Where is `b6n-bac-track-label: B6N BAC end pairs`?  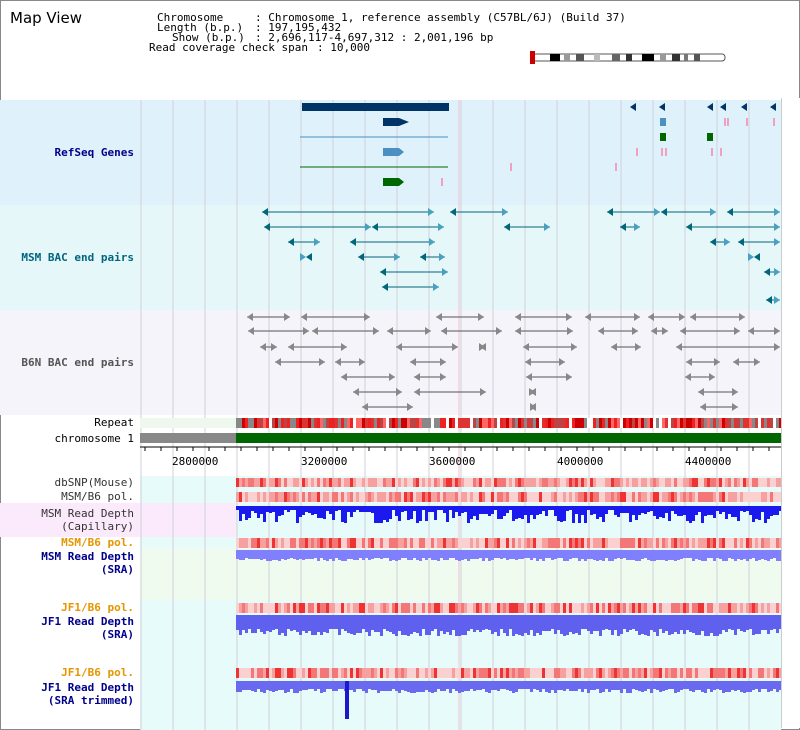 b6n-bac-track-label: B6N BAC end pairs is located at coordinates (77, 362).